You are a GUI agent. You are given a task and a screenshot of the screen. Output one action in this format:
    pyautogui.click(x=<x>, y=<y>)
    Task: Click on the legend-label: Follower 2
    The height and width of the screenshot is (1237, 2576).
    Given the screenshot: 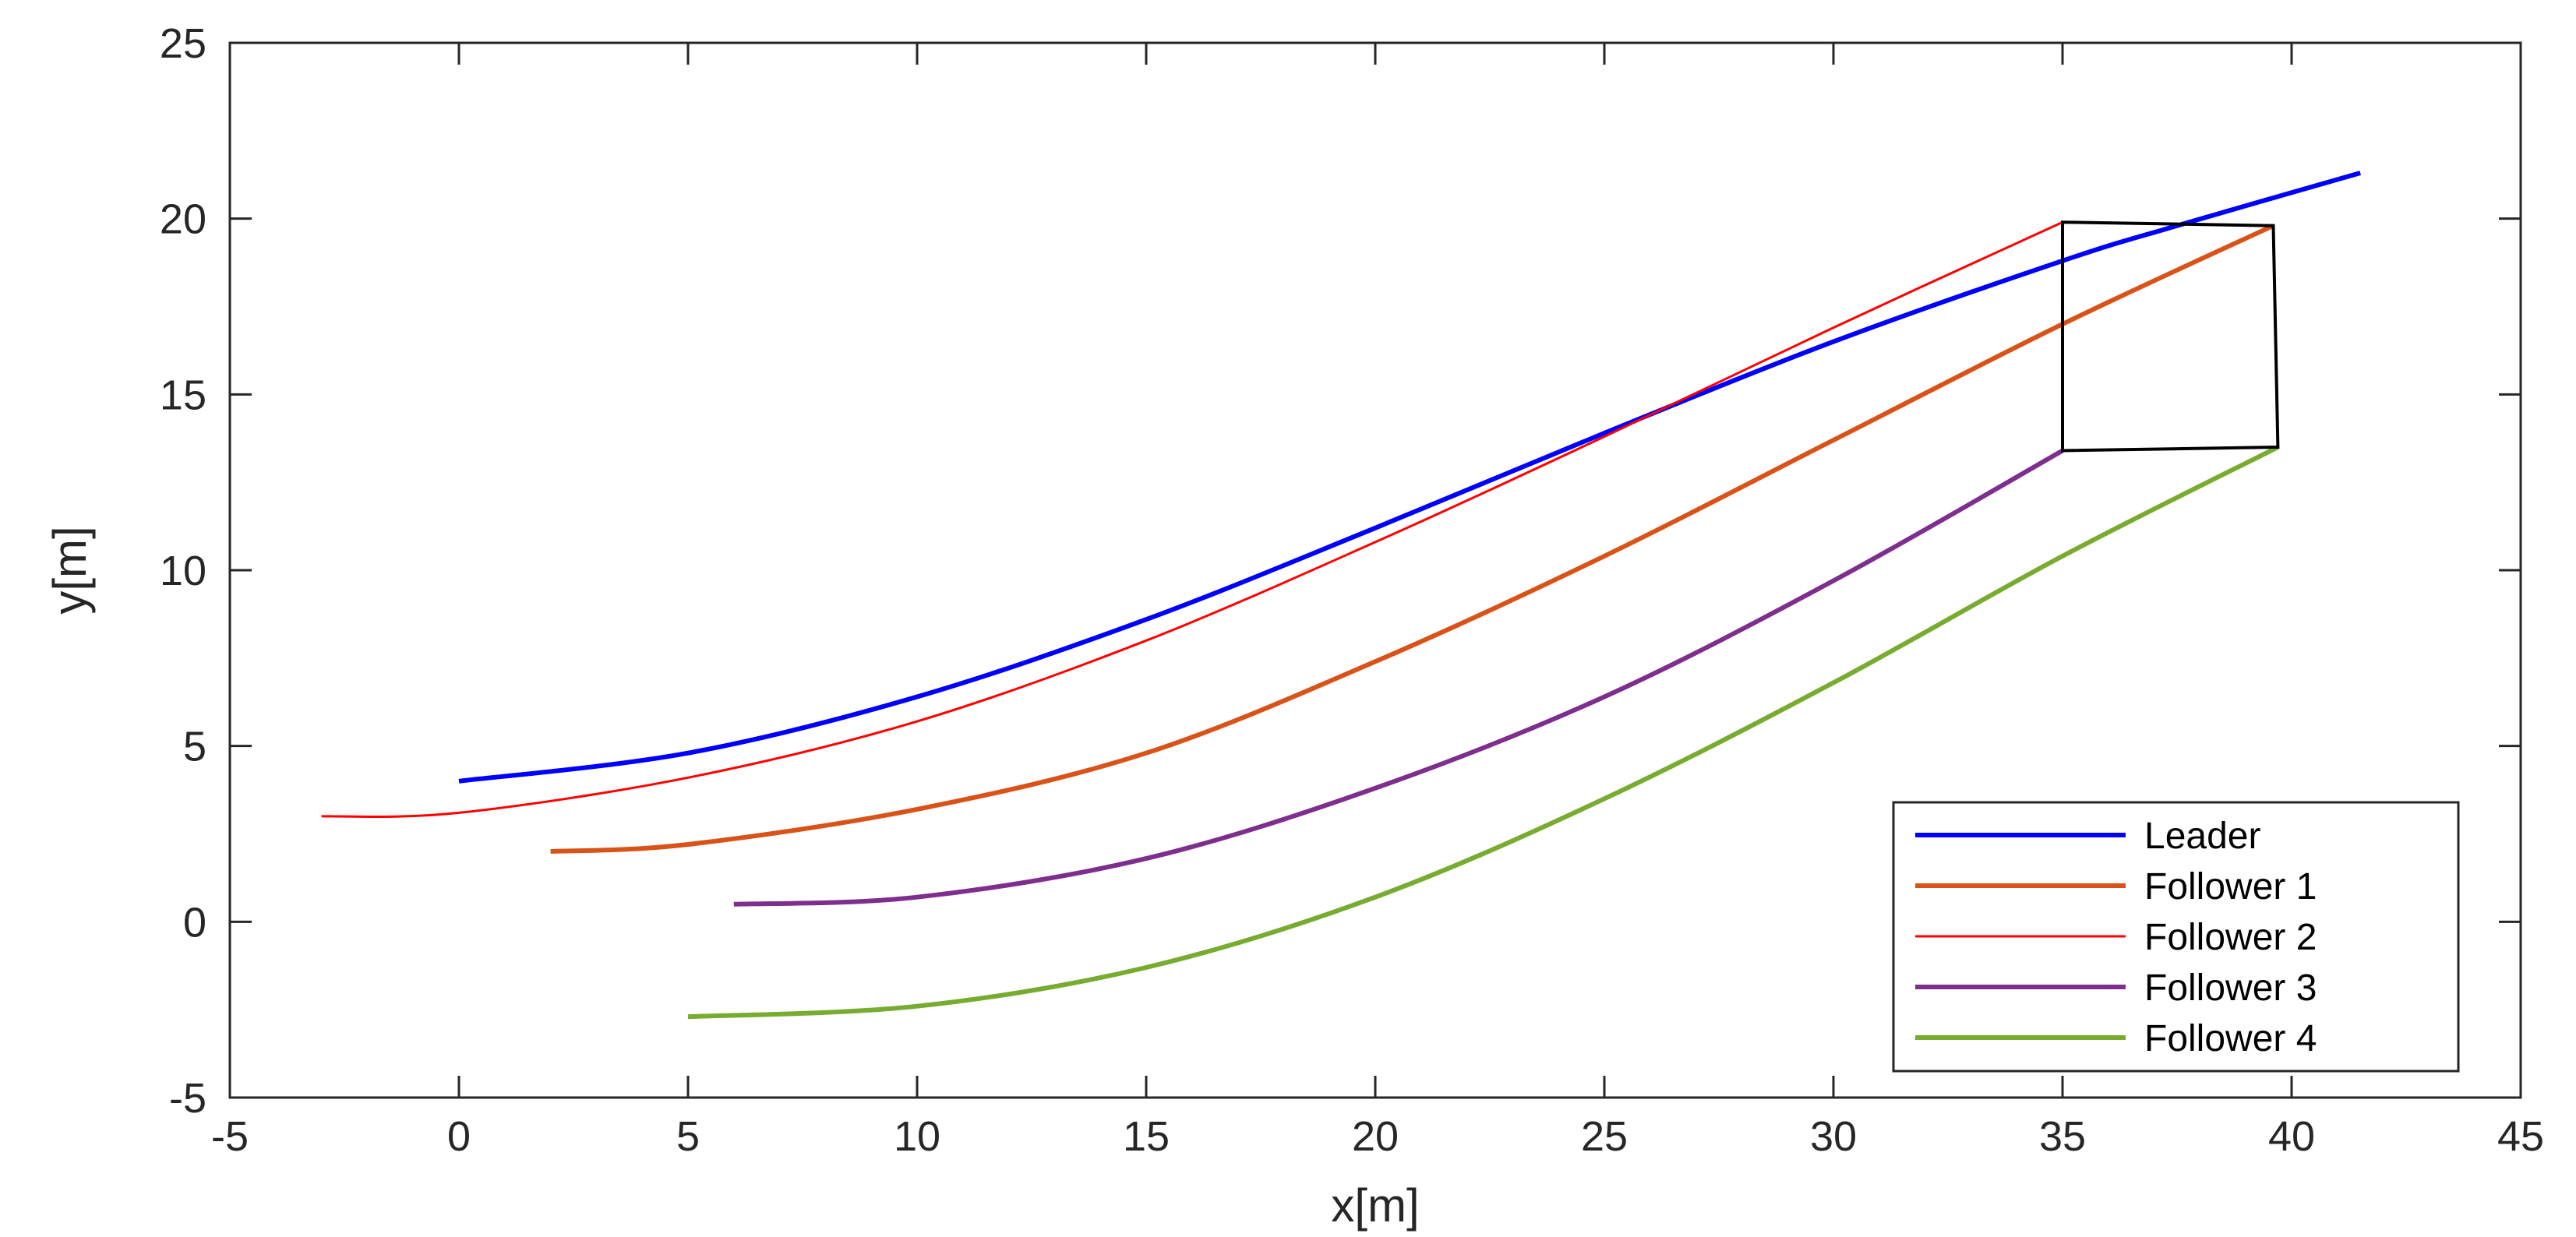 What is the action you would take?
    pyautogui.click(x=2230, y=937)
    